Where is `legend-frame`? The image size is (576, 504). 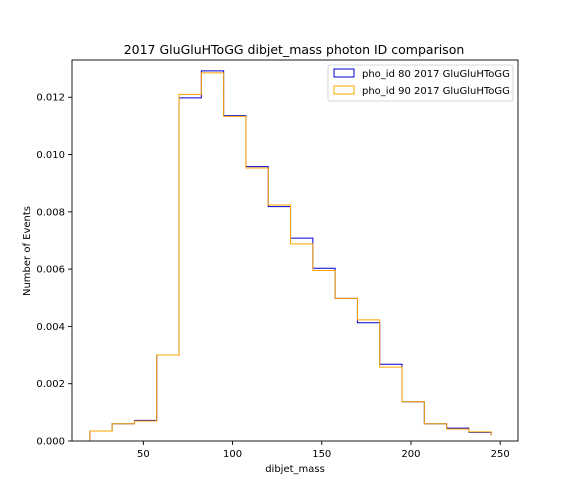 legend-frame is located at coordinates (420, 83).